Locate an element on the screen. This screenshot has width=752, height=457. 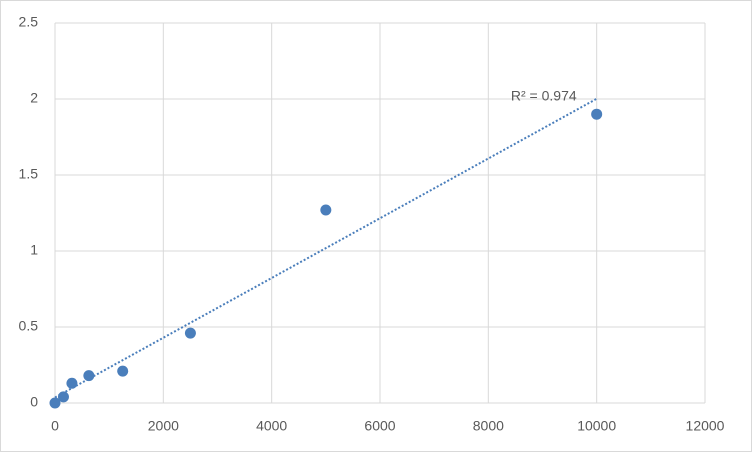
y-tick-label: 0 is located at coordinates (34, 402).